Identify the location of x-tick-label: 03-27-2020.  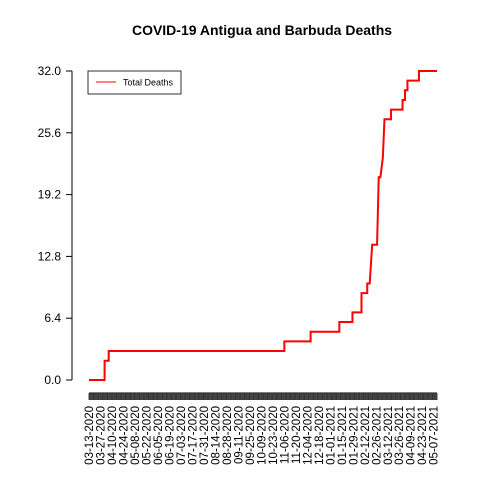
(101, 435).